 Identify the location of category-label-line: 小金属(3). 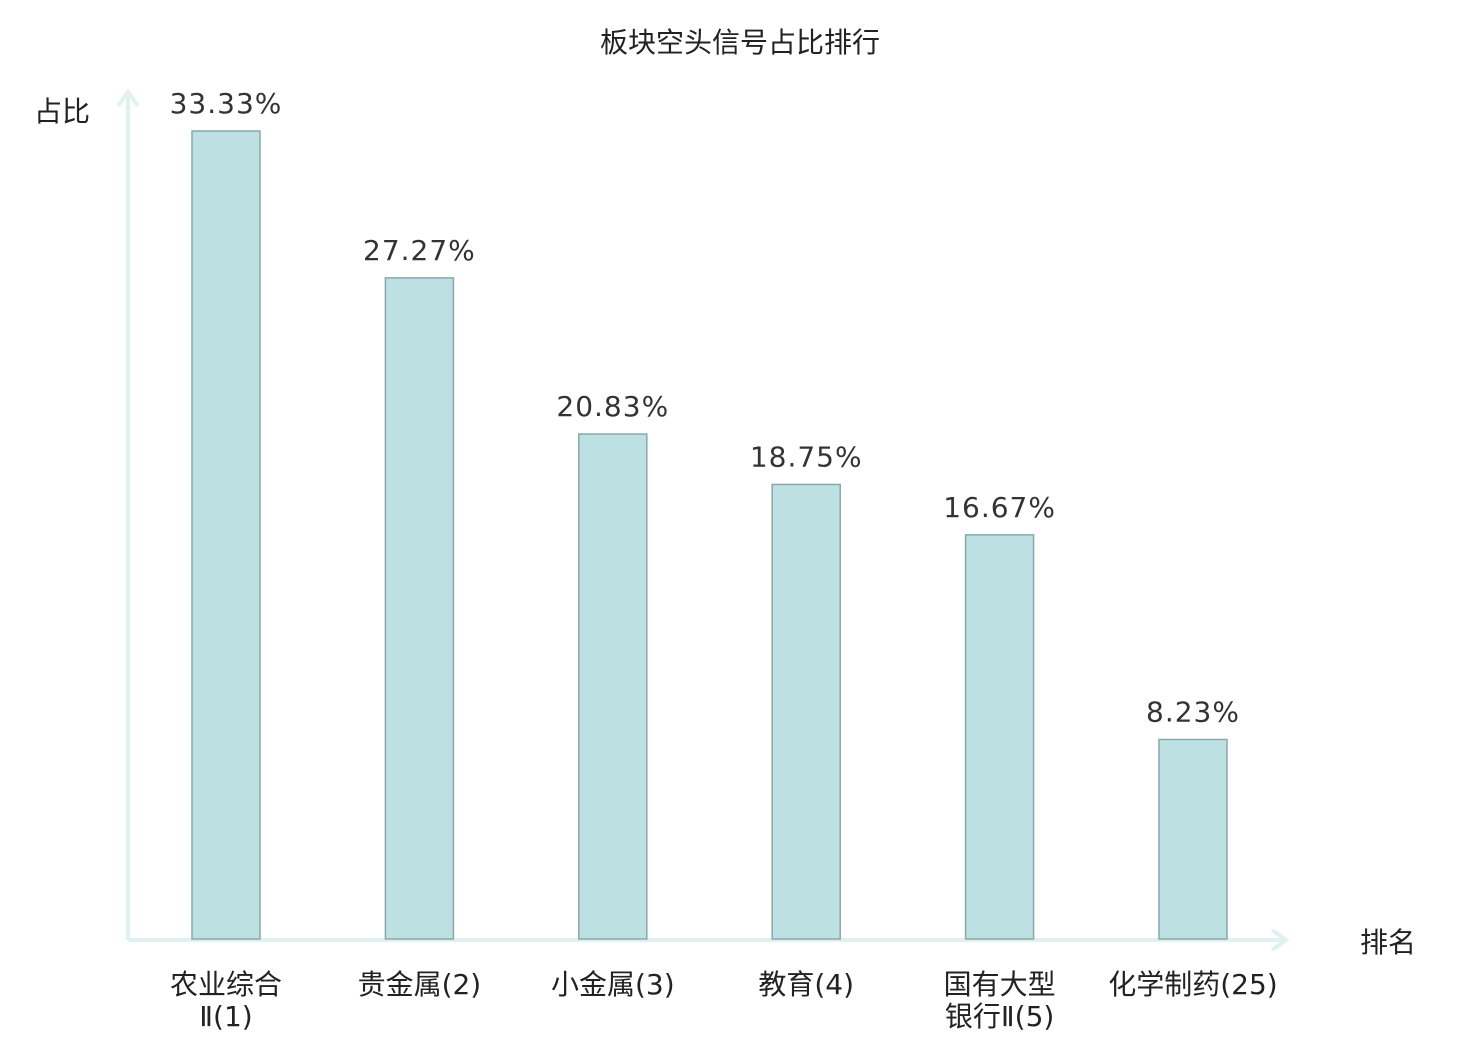
(613, 984).